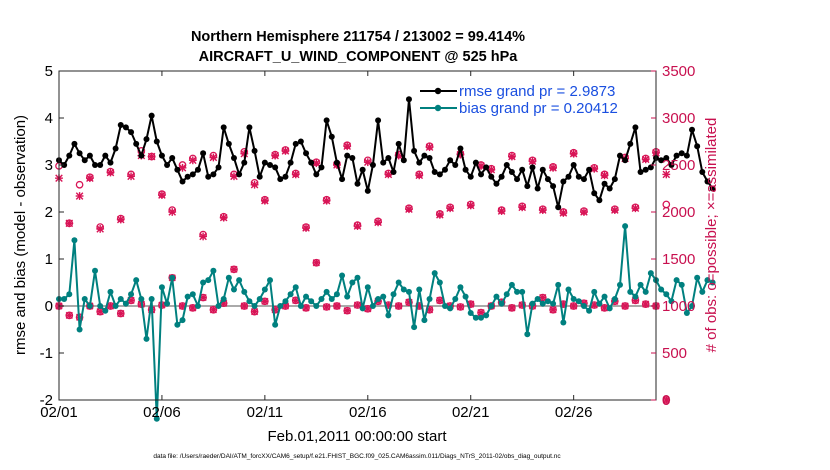 This screenshot has width=830, height=470. I want to click on y-tick-label-left: 0, so click(49, 306).